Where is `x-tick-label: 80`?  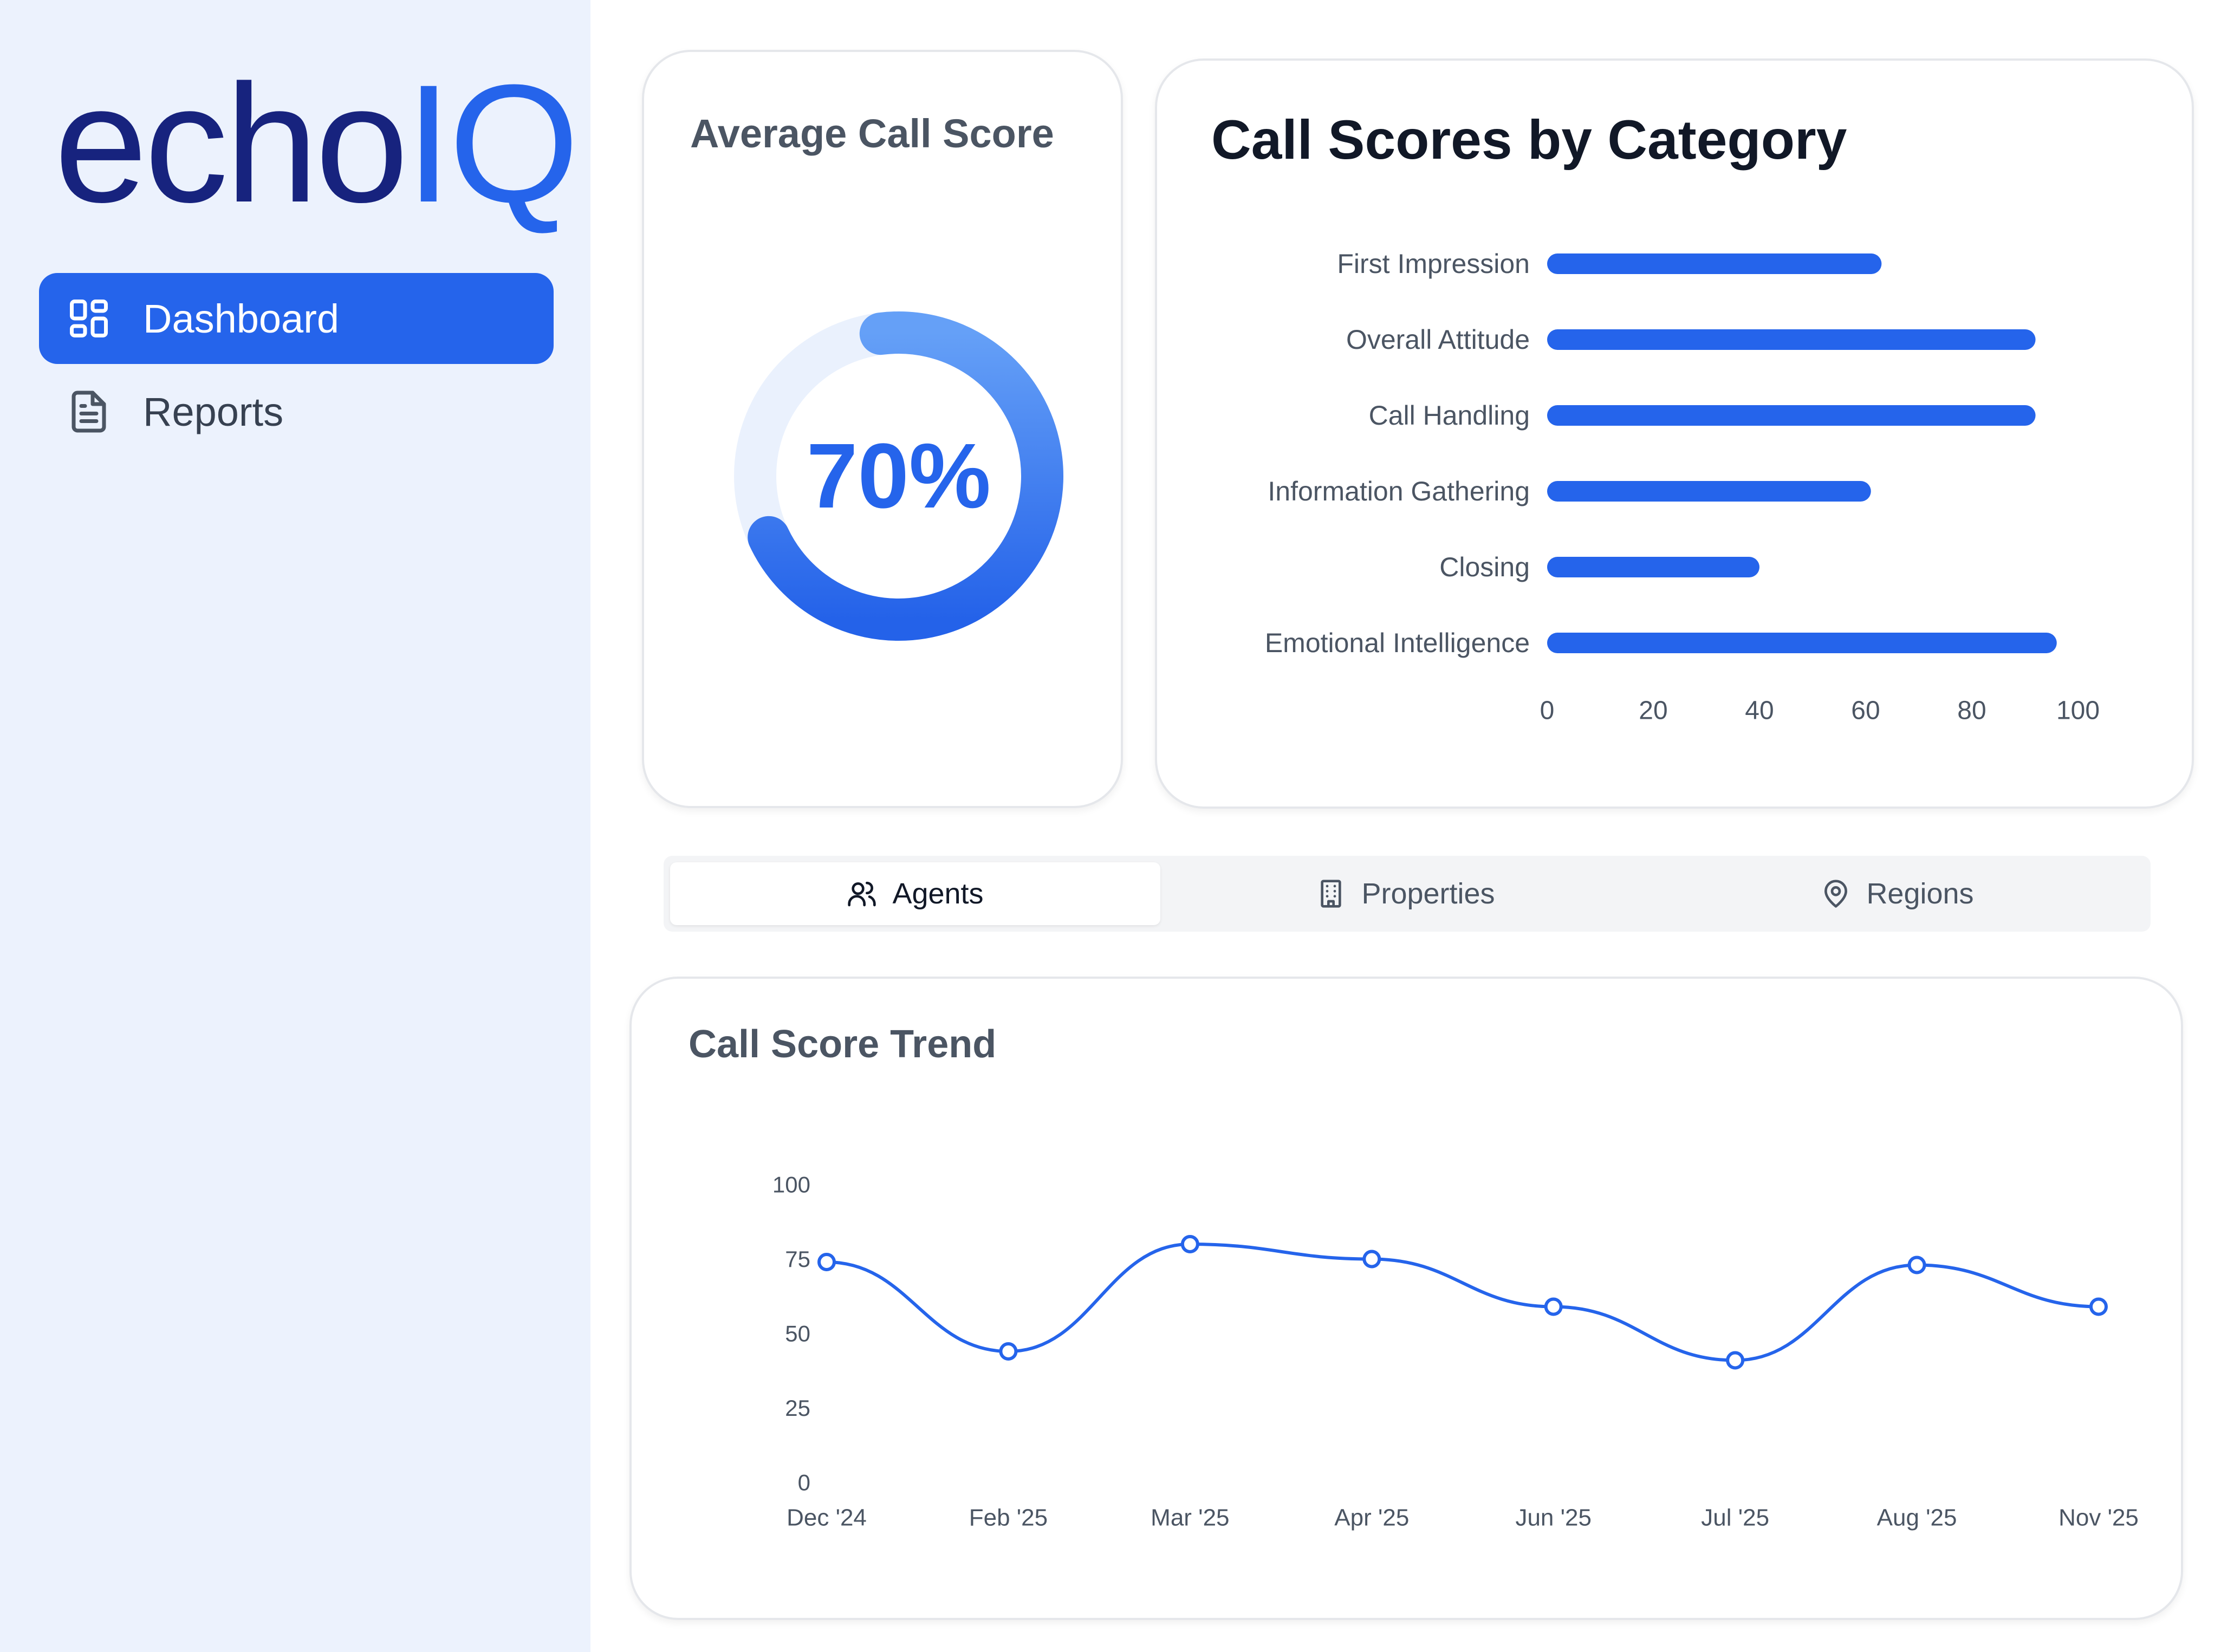 x-tick-label: 80 is located at coordinates (1972, 711).